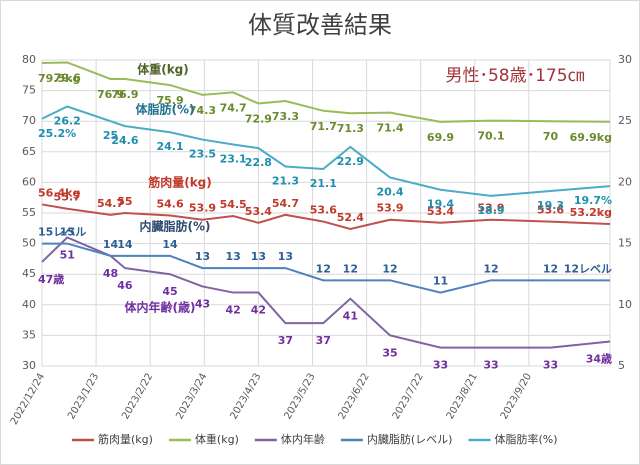 Image resolution: width=640 pixels, height=465 pixels. Describe the element at coordinates (591, 212) in the screenshot. I see `data-label: 53.2kg` at that location.